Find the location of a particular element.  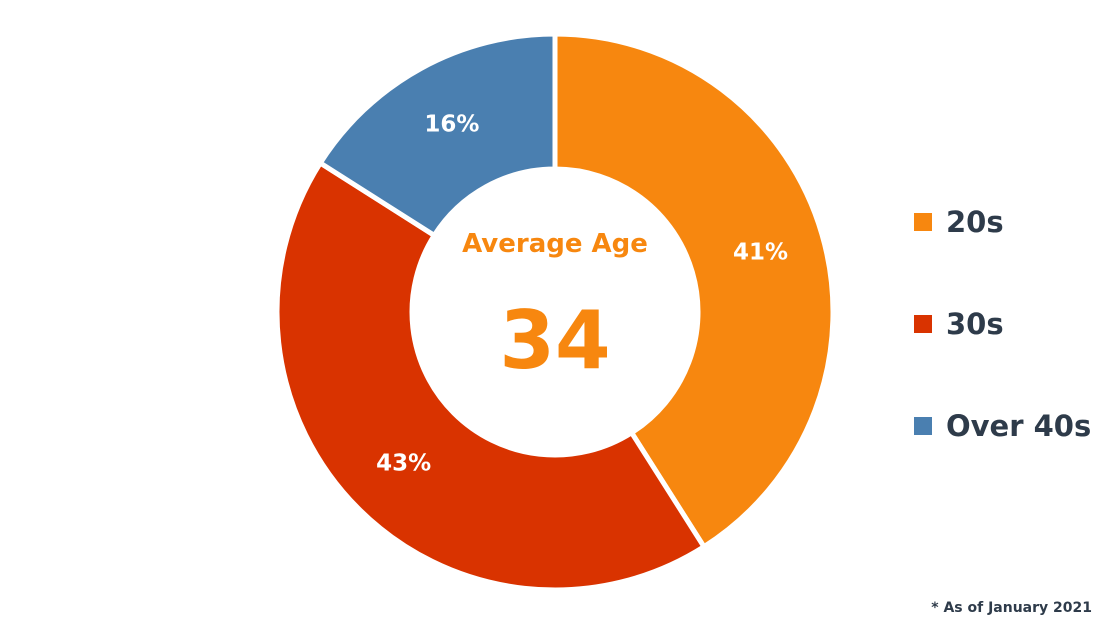

slice-label-30s: 43% is located at coordinates (403, 463).